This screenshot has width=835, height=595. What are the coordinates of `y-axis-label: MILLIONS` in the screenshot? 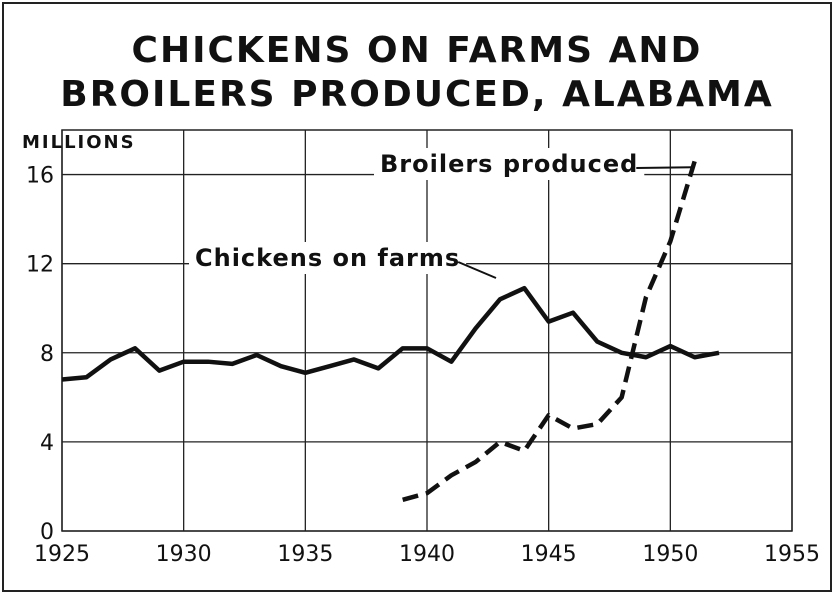 It's located at (79, 142).